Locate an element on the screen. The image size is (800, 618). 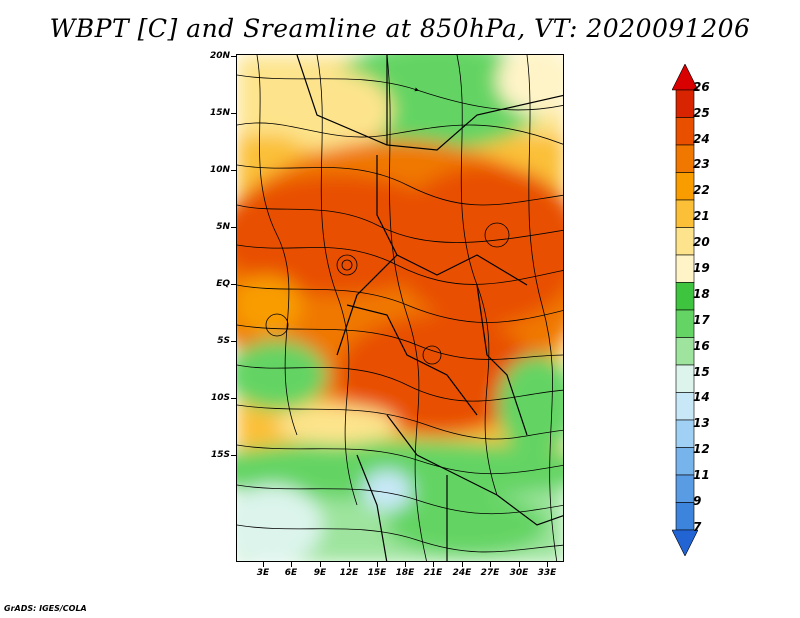
colorbar-label-19: 19 is located at coordinates (701, 268).